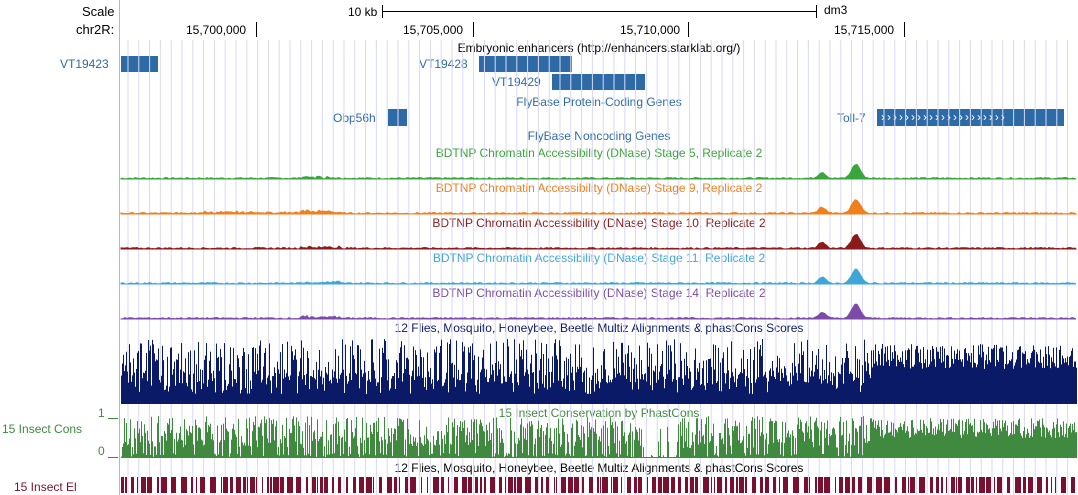 This screenshot has height=495, width=1078. I want to click on enhancer-label: VT19423, so click(84, 64).